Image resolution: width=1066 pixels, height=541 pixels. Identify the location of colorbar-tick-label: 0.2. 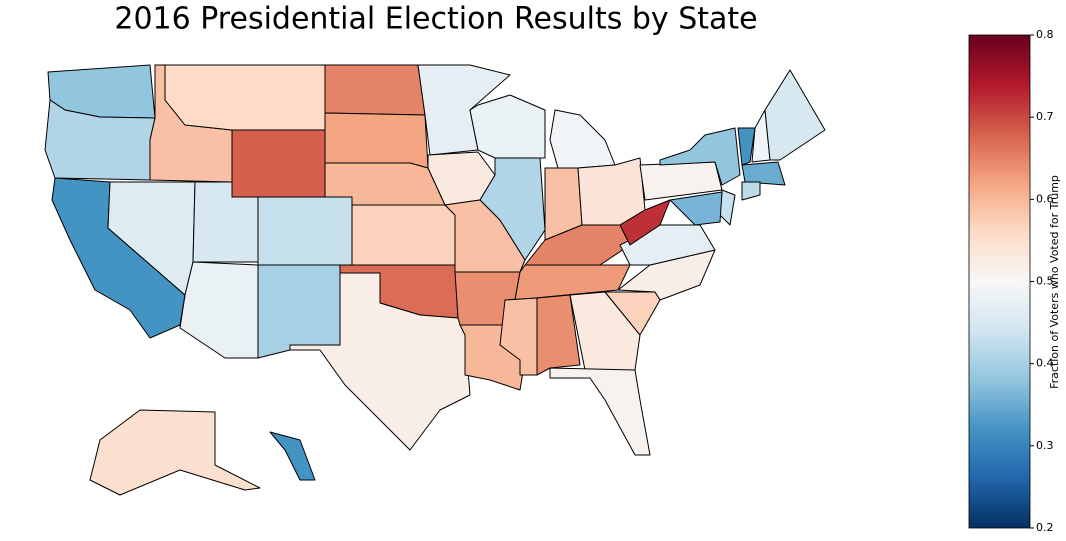
(1045, 527).